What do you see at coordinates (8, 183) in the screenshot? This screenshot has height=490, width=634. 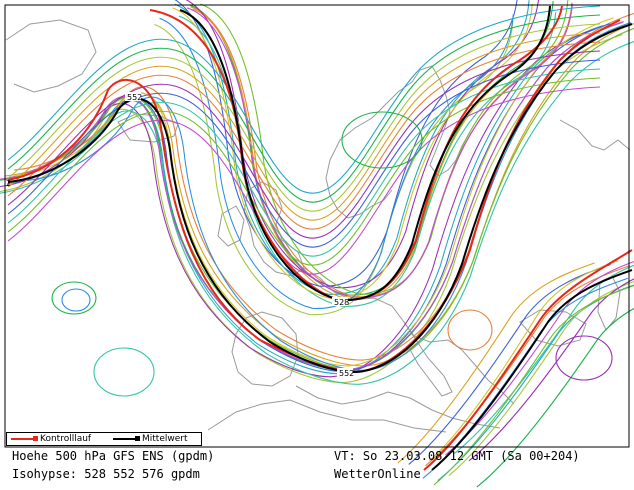 I see `contour-label-left: 2` at bounding box center [8, 183].